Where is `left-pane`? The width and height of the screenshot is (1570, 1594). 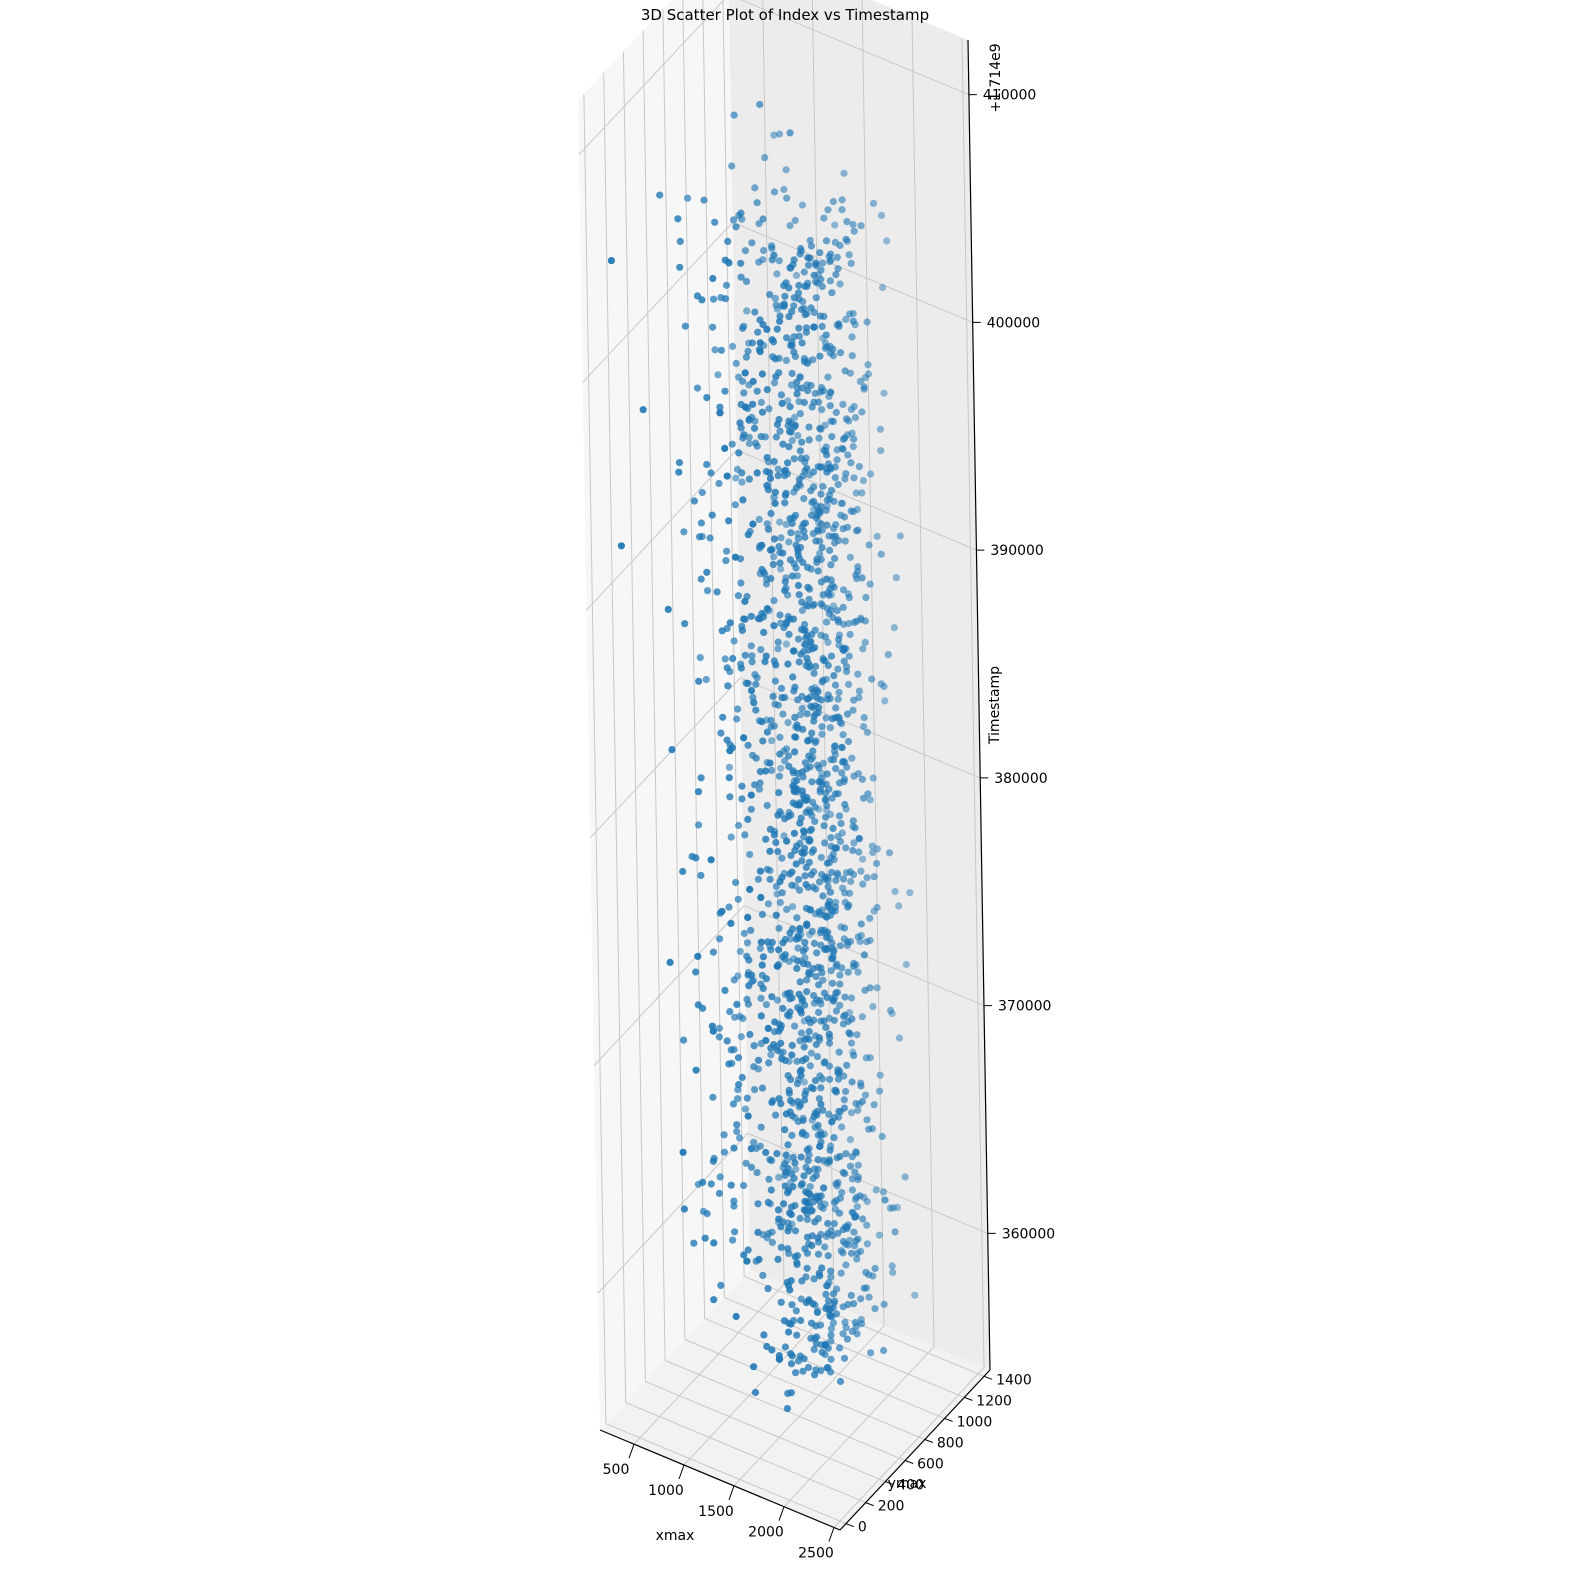 left-pane is located at coordinates (664, 715).